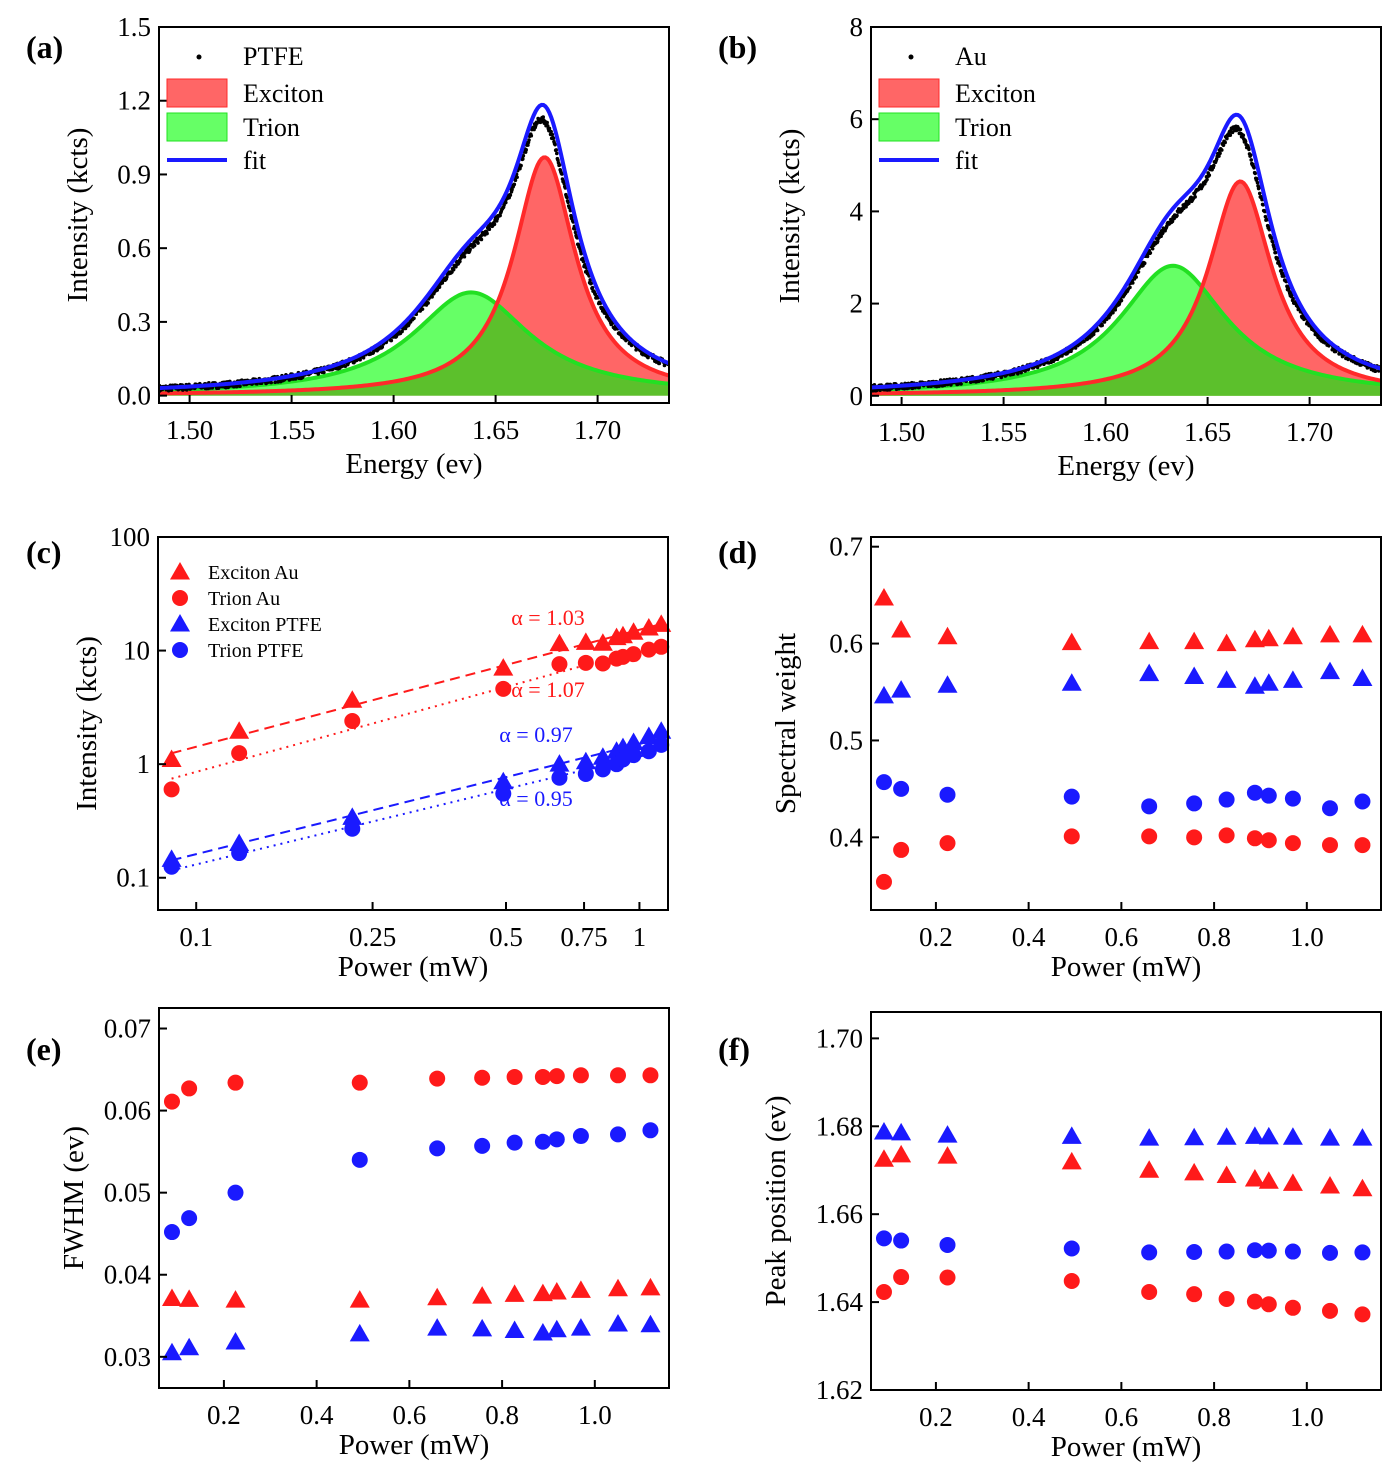 Image resolution: width=1395 pixels, height=1479 pixels. Describe the element at coordinates (1105, 432) in the screenshot. I see `x-tick-label: 1.60` at that location.